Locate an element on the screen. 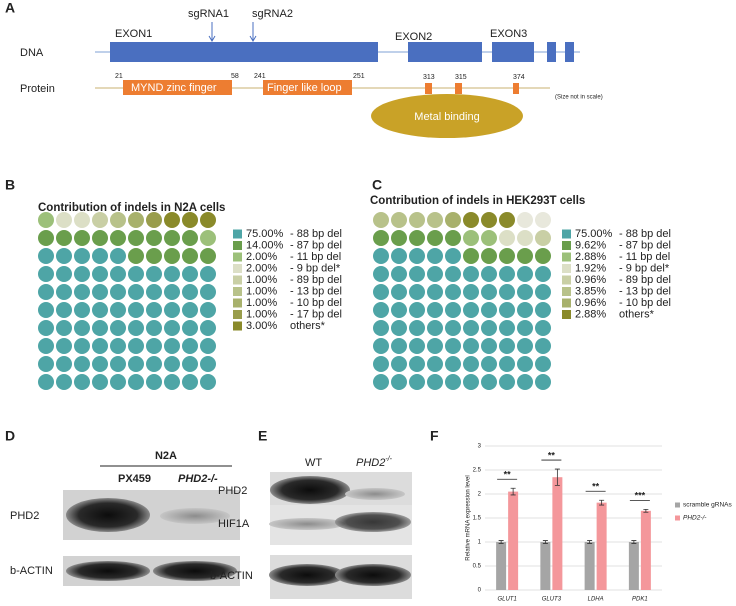 Image resolution: width=736 pixels, height=606 pixels. legend-value: 0.96% is located at coordinates (590, 280).